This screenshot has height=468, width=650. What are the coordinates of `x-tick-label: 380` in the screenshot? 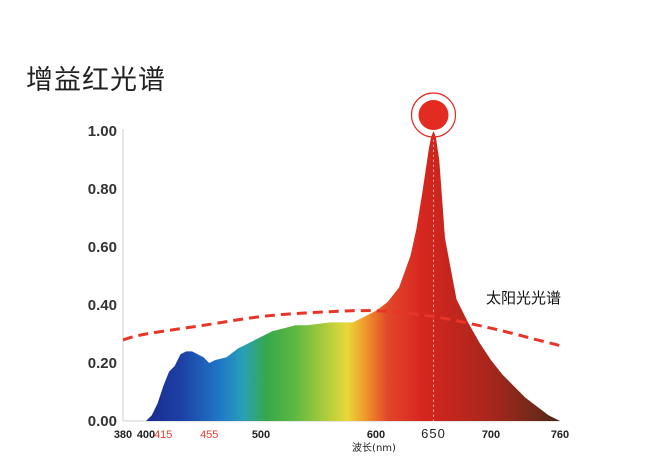 It's located at (123, 435).